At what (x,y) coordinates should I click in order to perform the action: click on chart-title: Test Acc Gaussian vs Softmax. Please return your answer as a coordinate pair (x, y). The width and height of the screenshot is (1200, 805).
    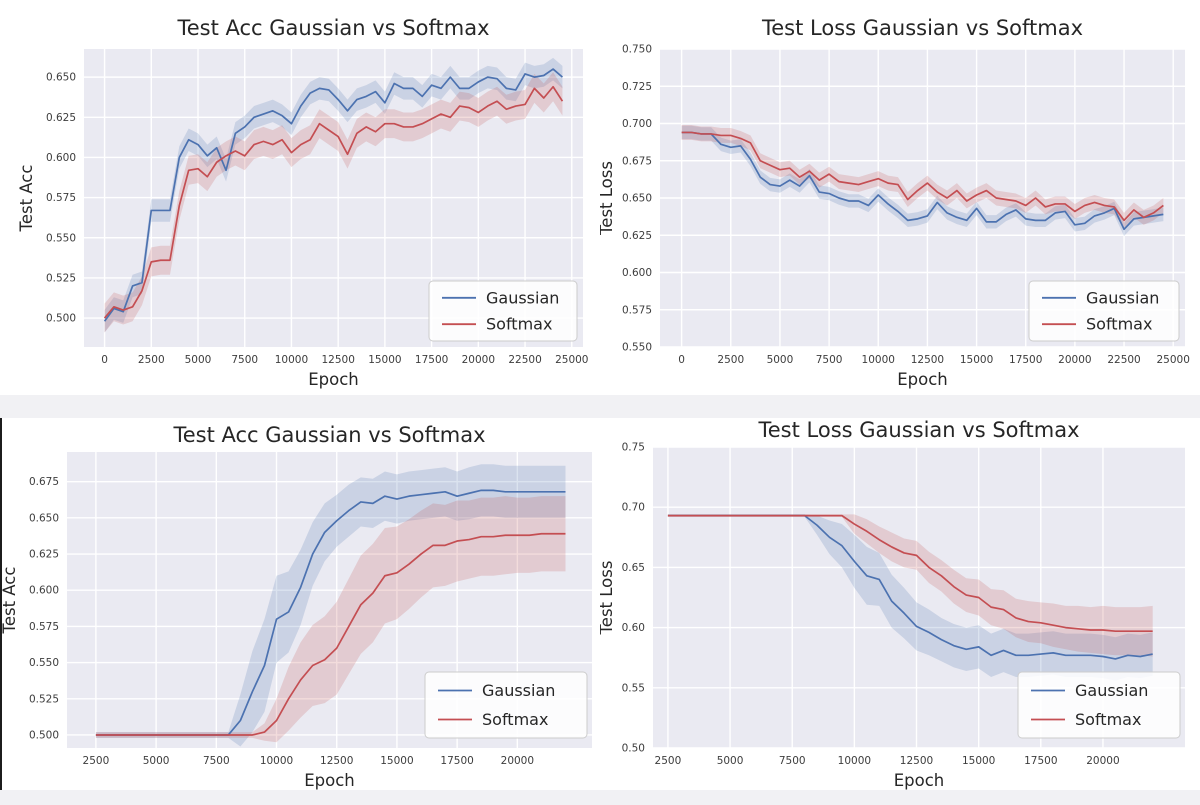
    Looking at the image, I should click on (332, 28).